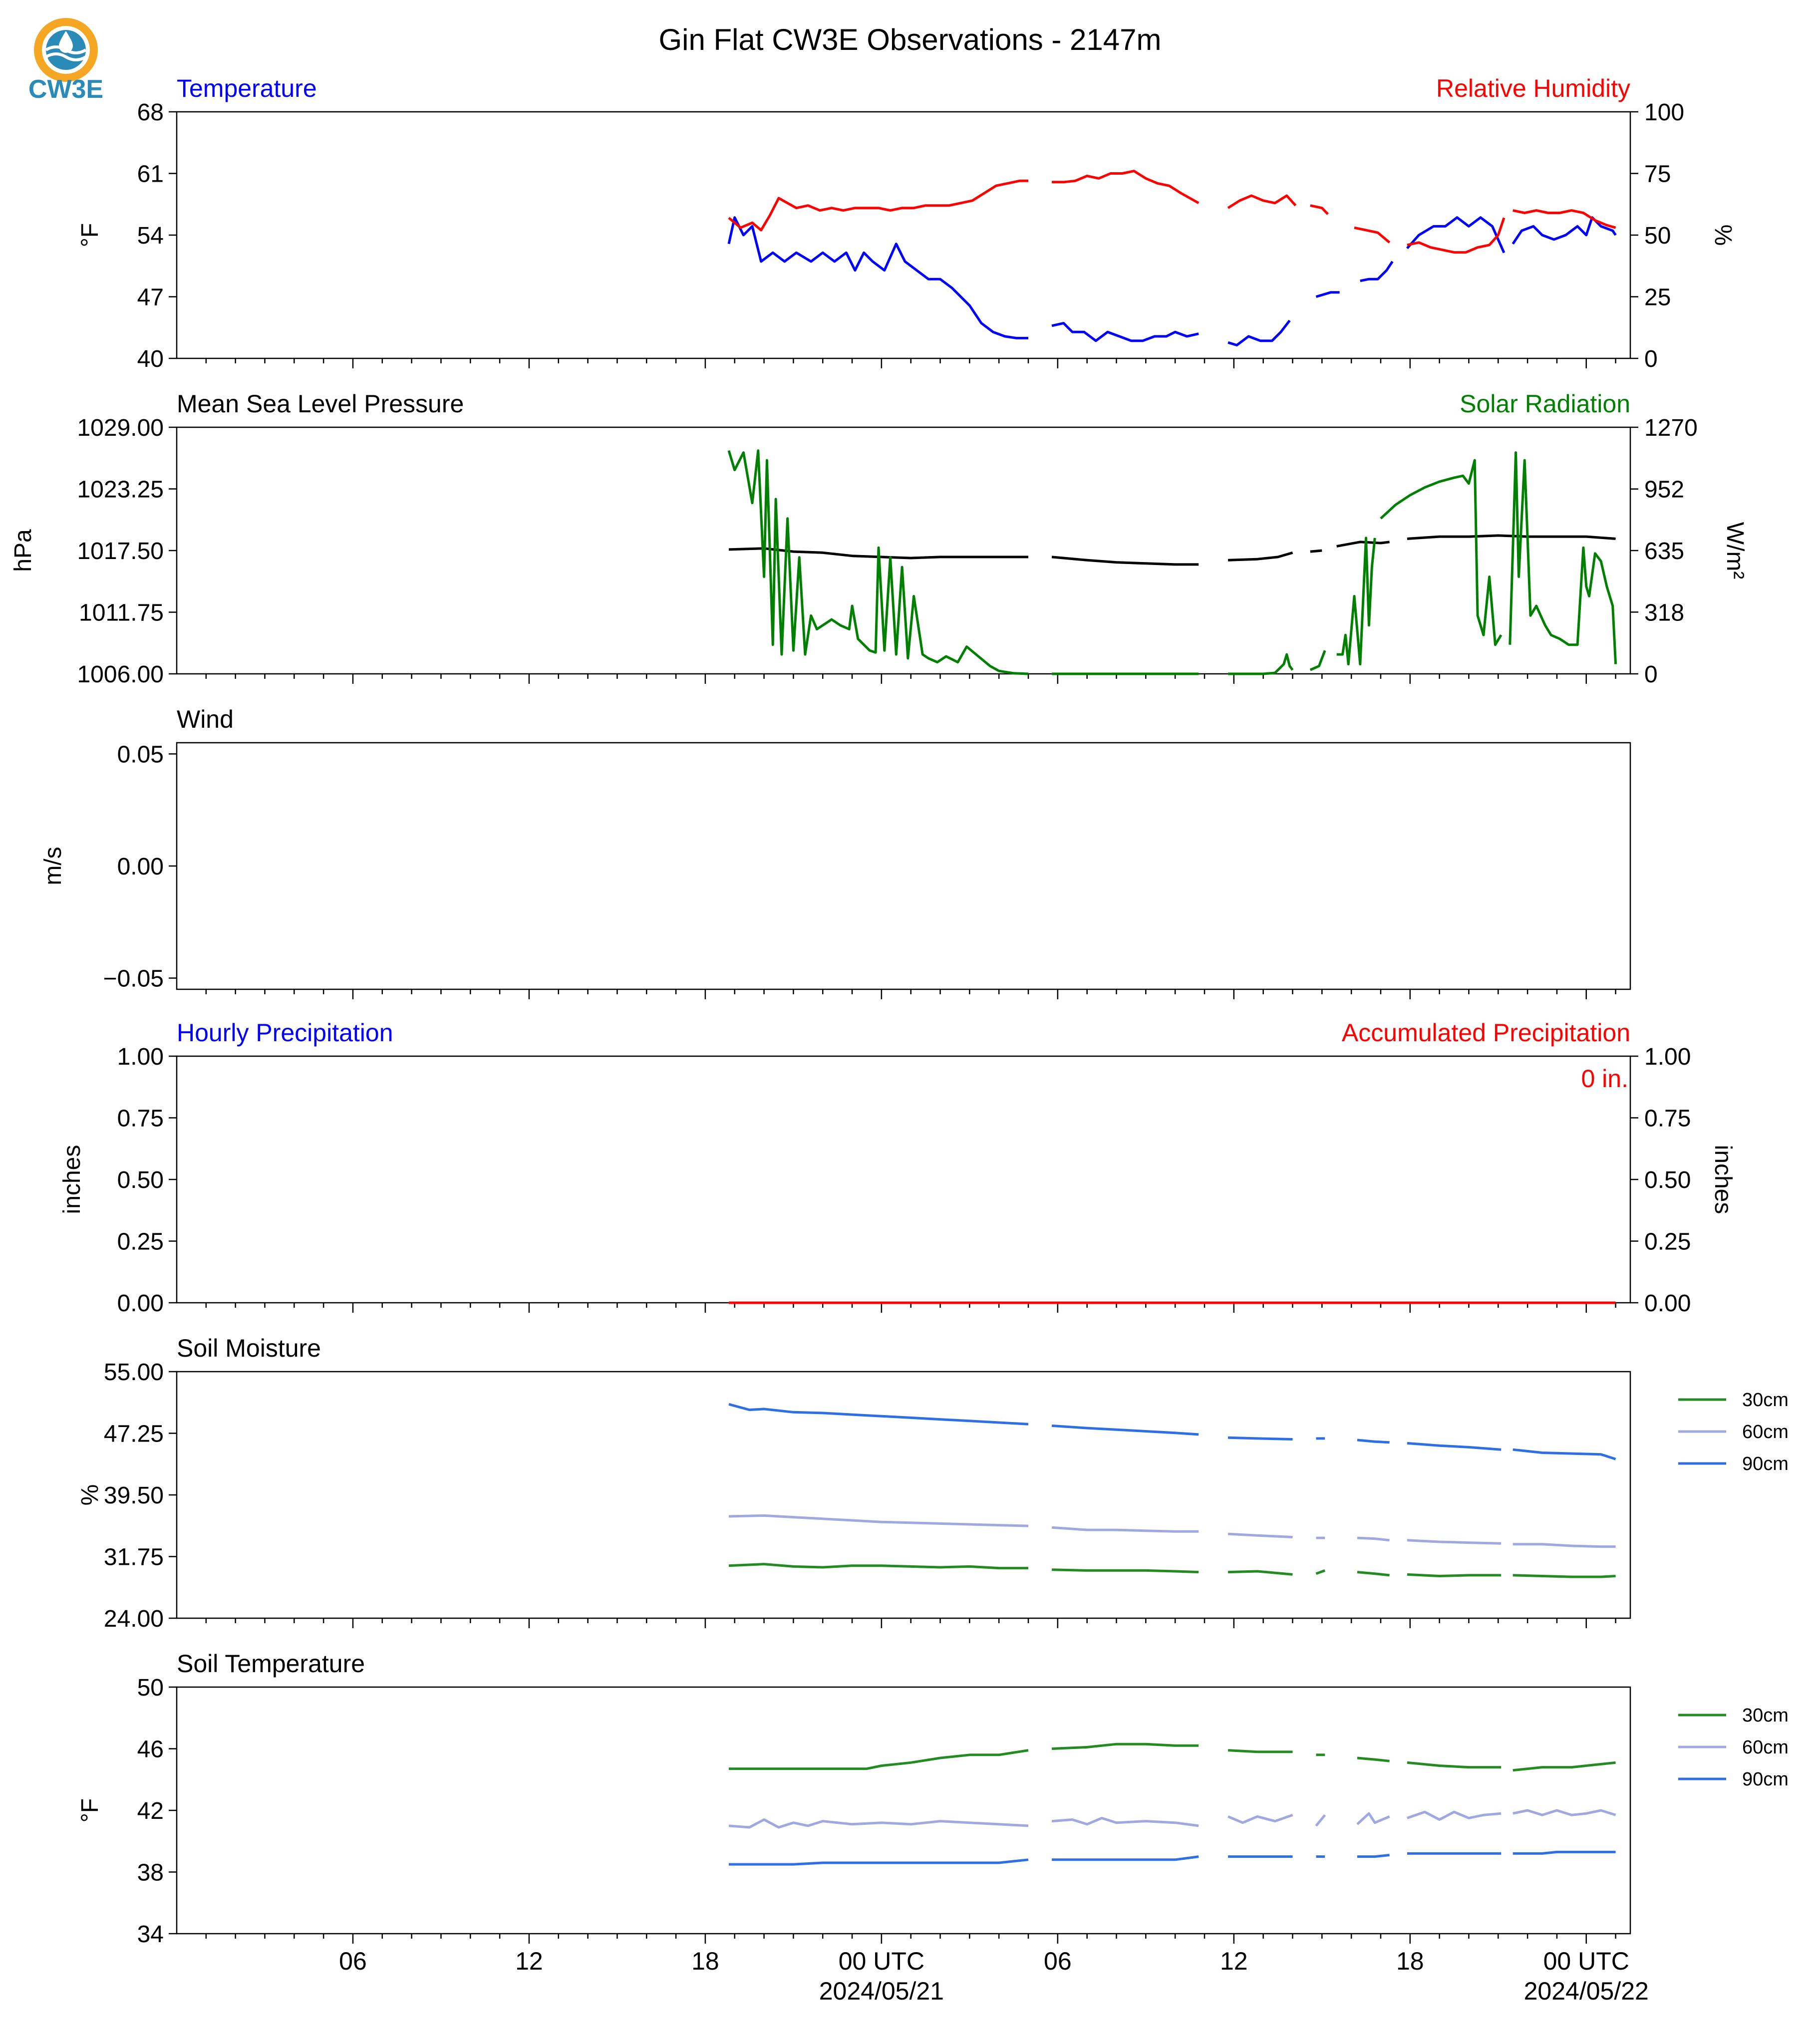 This screenshot has height=2028, width=1820. I want to click on panel-title-right: Accumulated Precipitation, so click(1486, 1033).